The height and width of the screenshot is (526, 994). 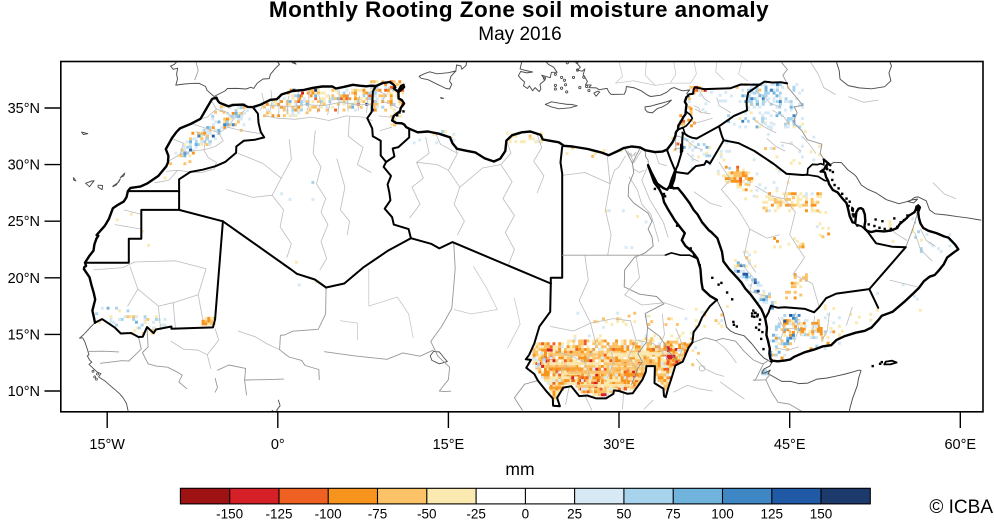 I want to click on svg-text: -75, so click(x=378, y=514).